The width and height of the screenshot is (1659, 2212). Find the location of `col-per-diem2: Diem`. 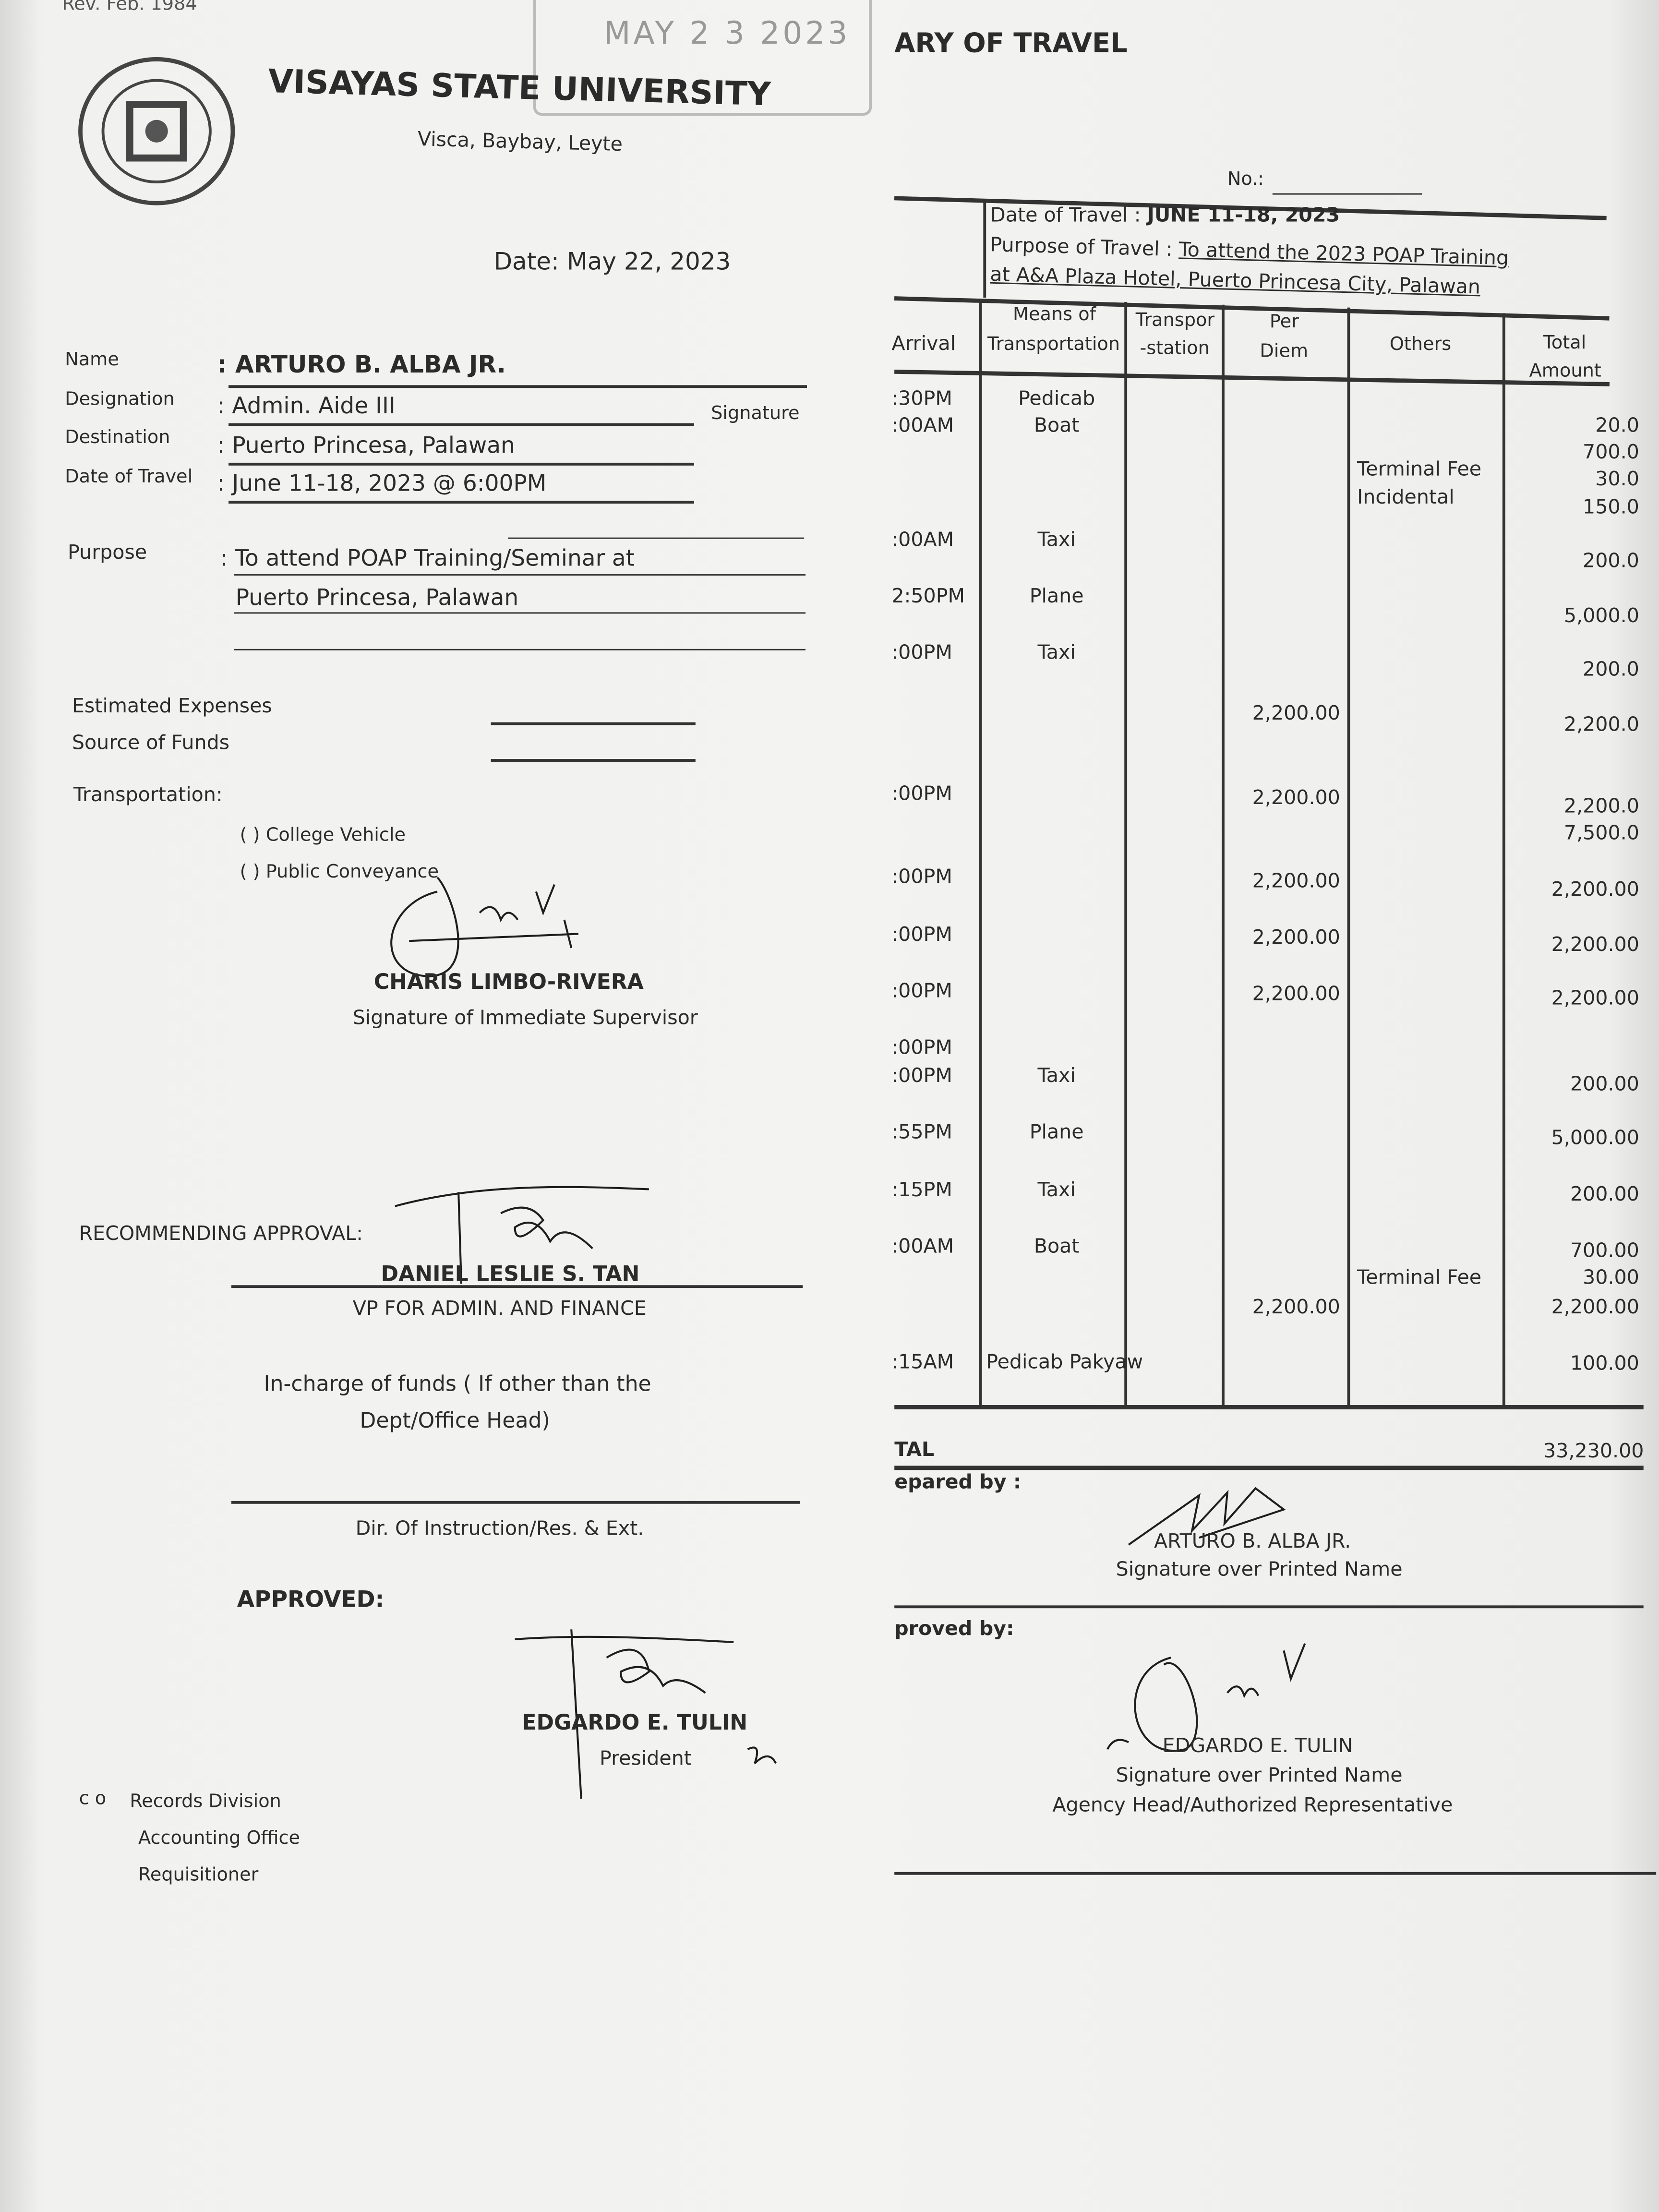

col-per-diem2: Diem is located at coordinates (1284, 352).